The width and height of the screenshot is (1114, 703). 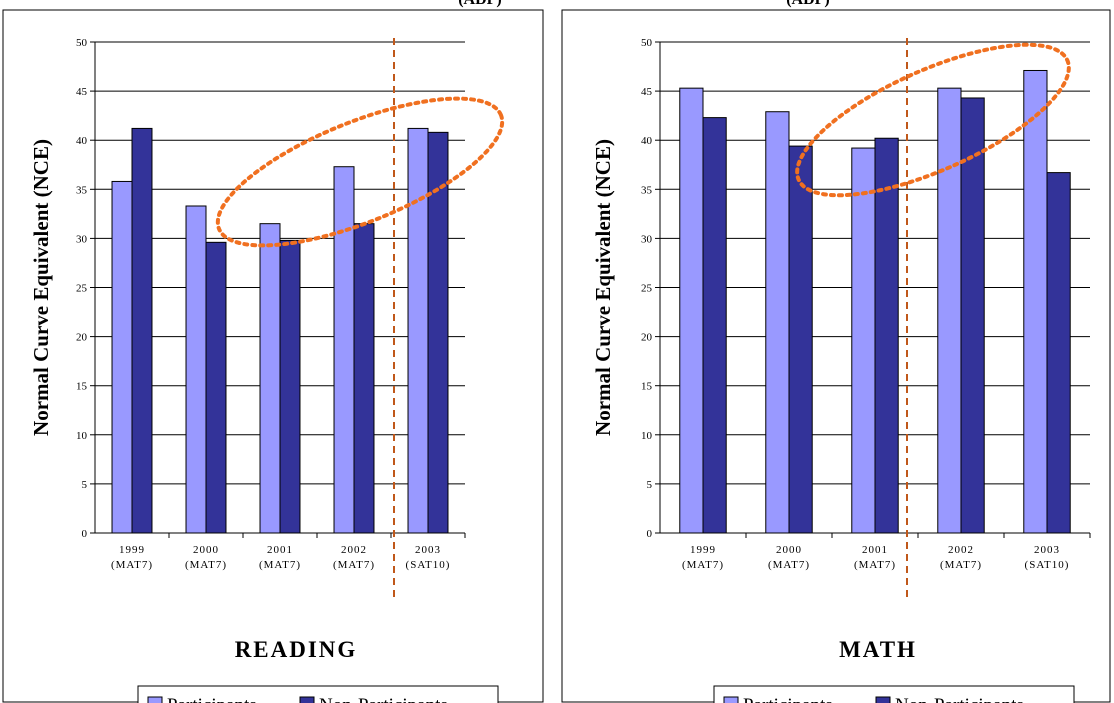 What do you see at coordinates (480, 4) in the screenshot?
I see `header-fragment-left: (ADP)` at bounding box center [480, 4].